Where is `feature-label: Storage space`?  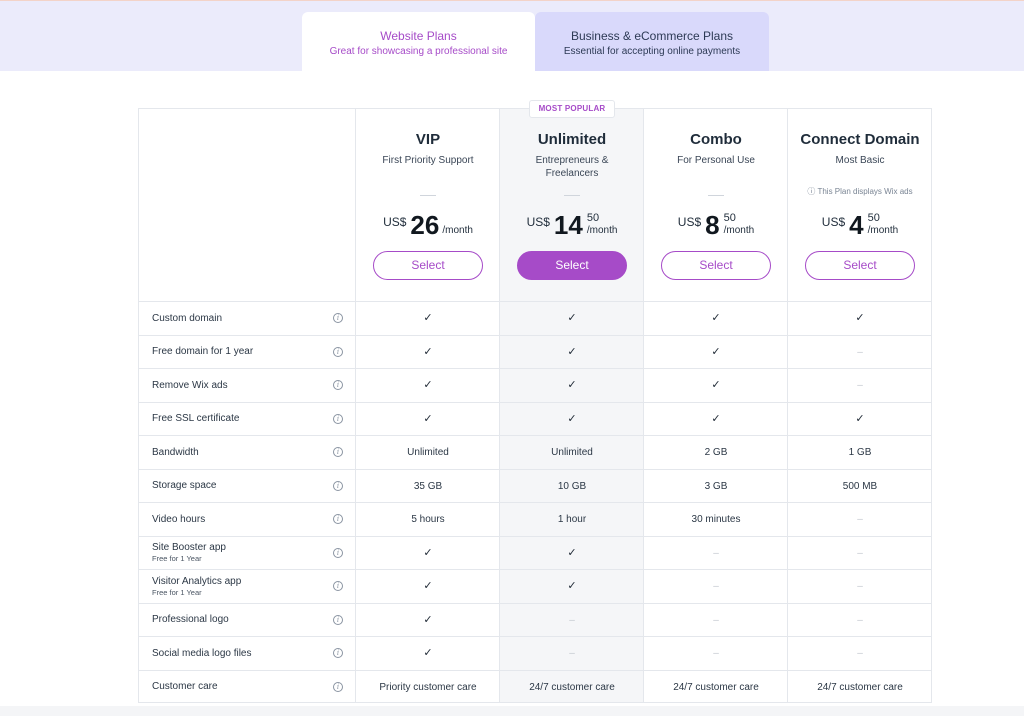 feature-label: Storage space is located at coordinates (184, 485).